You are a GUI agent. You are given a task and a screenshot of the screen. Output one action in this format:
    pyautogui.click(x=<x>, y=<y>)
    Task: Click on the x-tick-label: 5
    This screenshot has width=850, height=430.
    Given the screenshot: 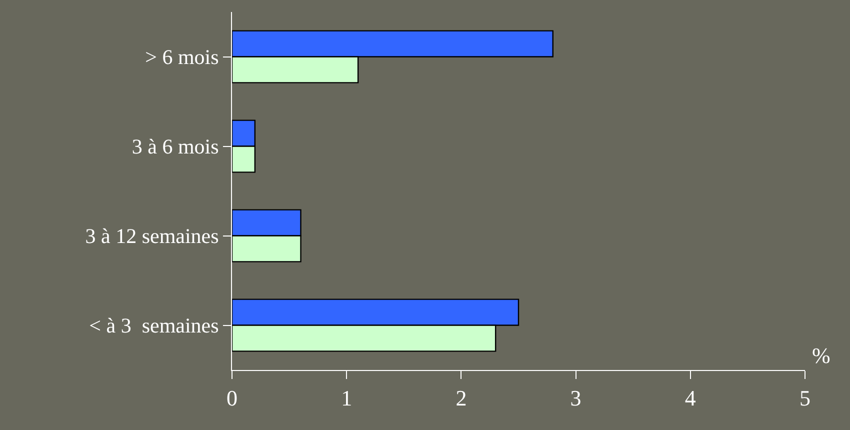 What is the action you would take?
    pyautogui.click(x=805, y=397)
    